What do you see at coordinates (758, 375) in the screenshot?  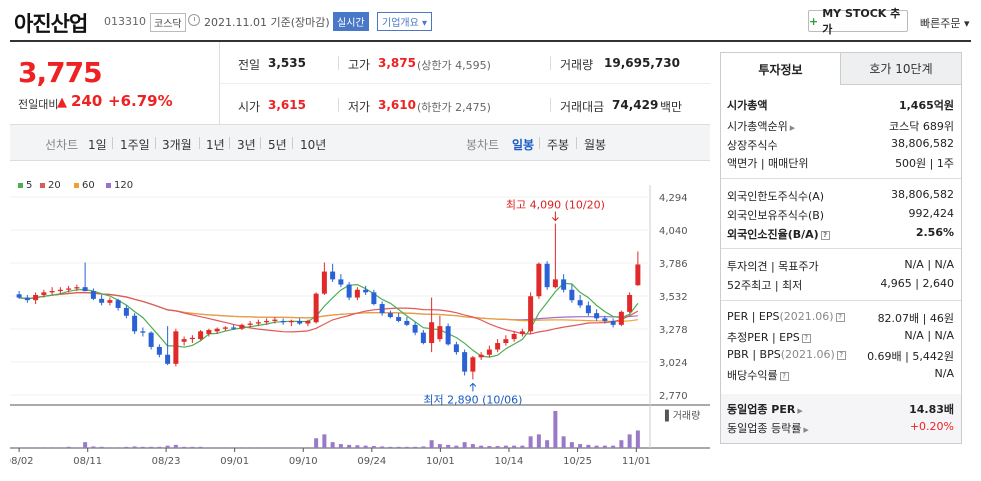 I see `dividend-label: 배당수익률?` at bounding box center [758, 375].